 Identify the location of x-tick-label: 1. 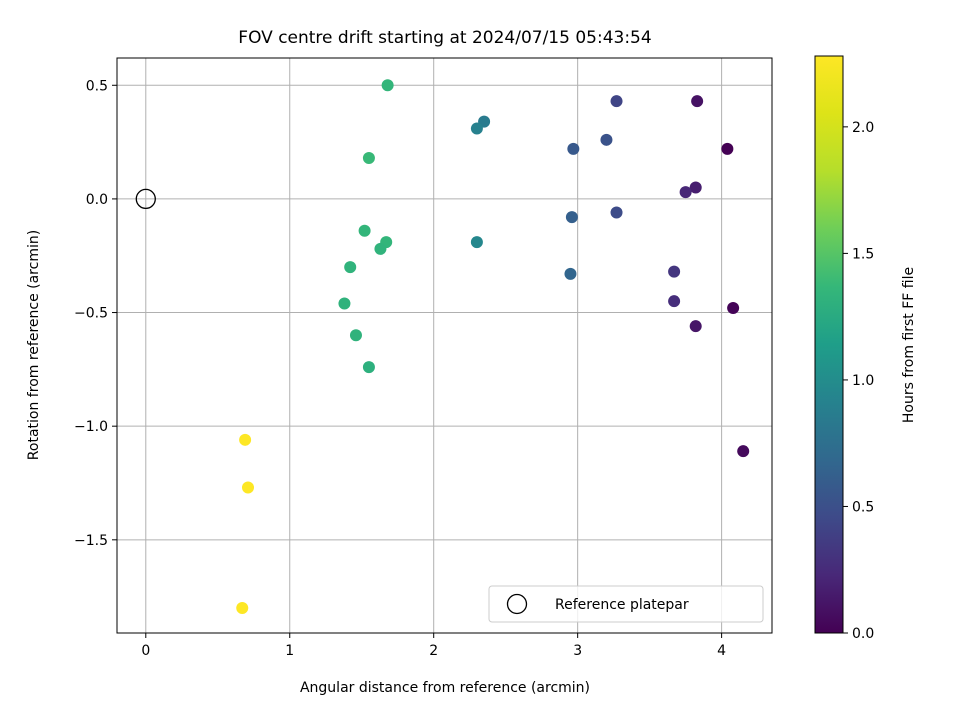
(289, 651).